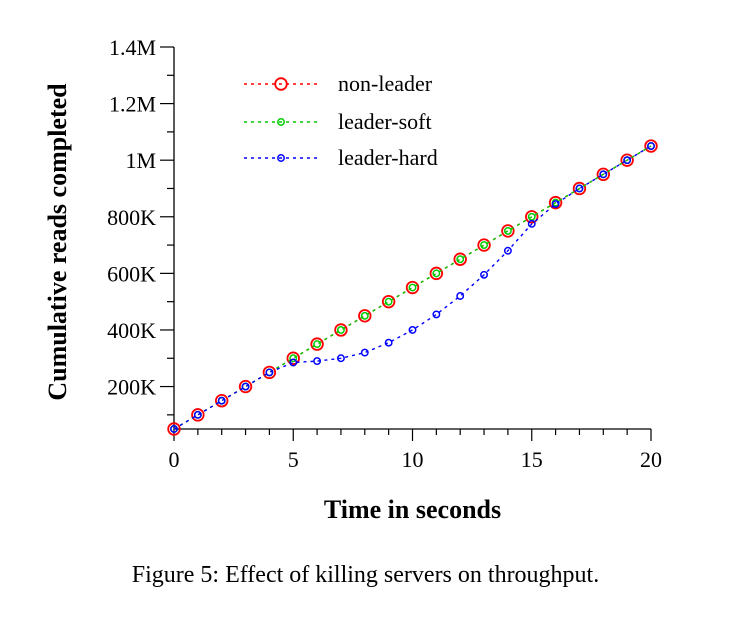 The image size is (731, 622). Describe the element at coordinates (57, 242) in the screenshot. I see `y-axis-title: Cumulative reads completed` at that location.